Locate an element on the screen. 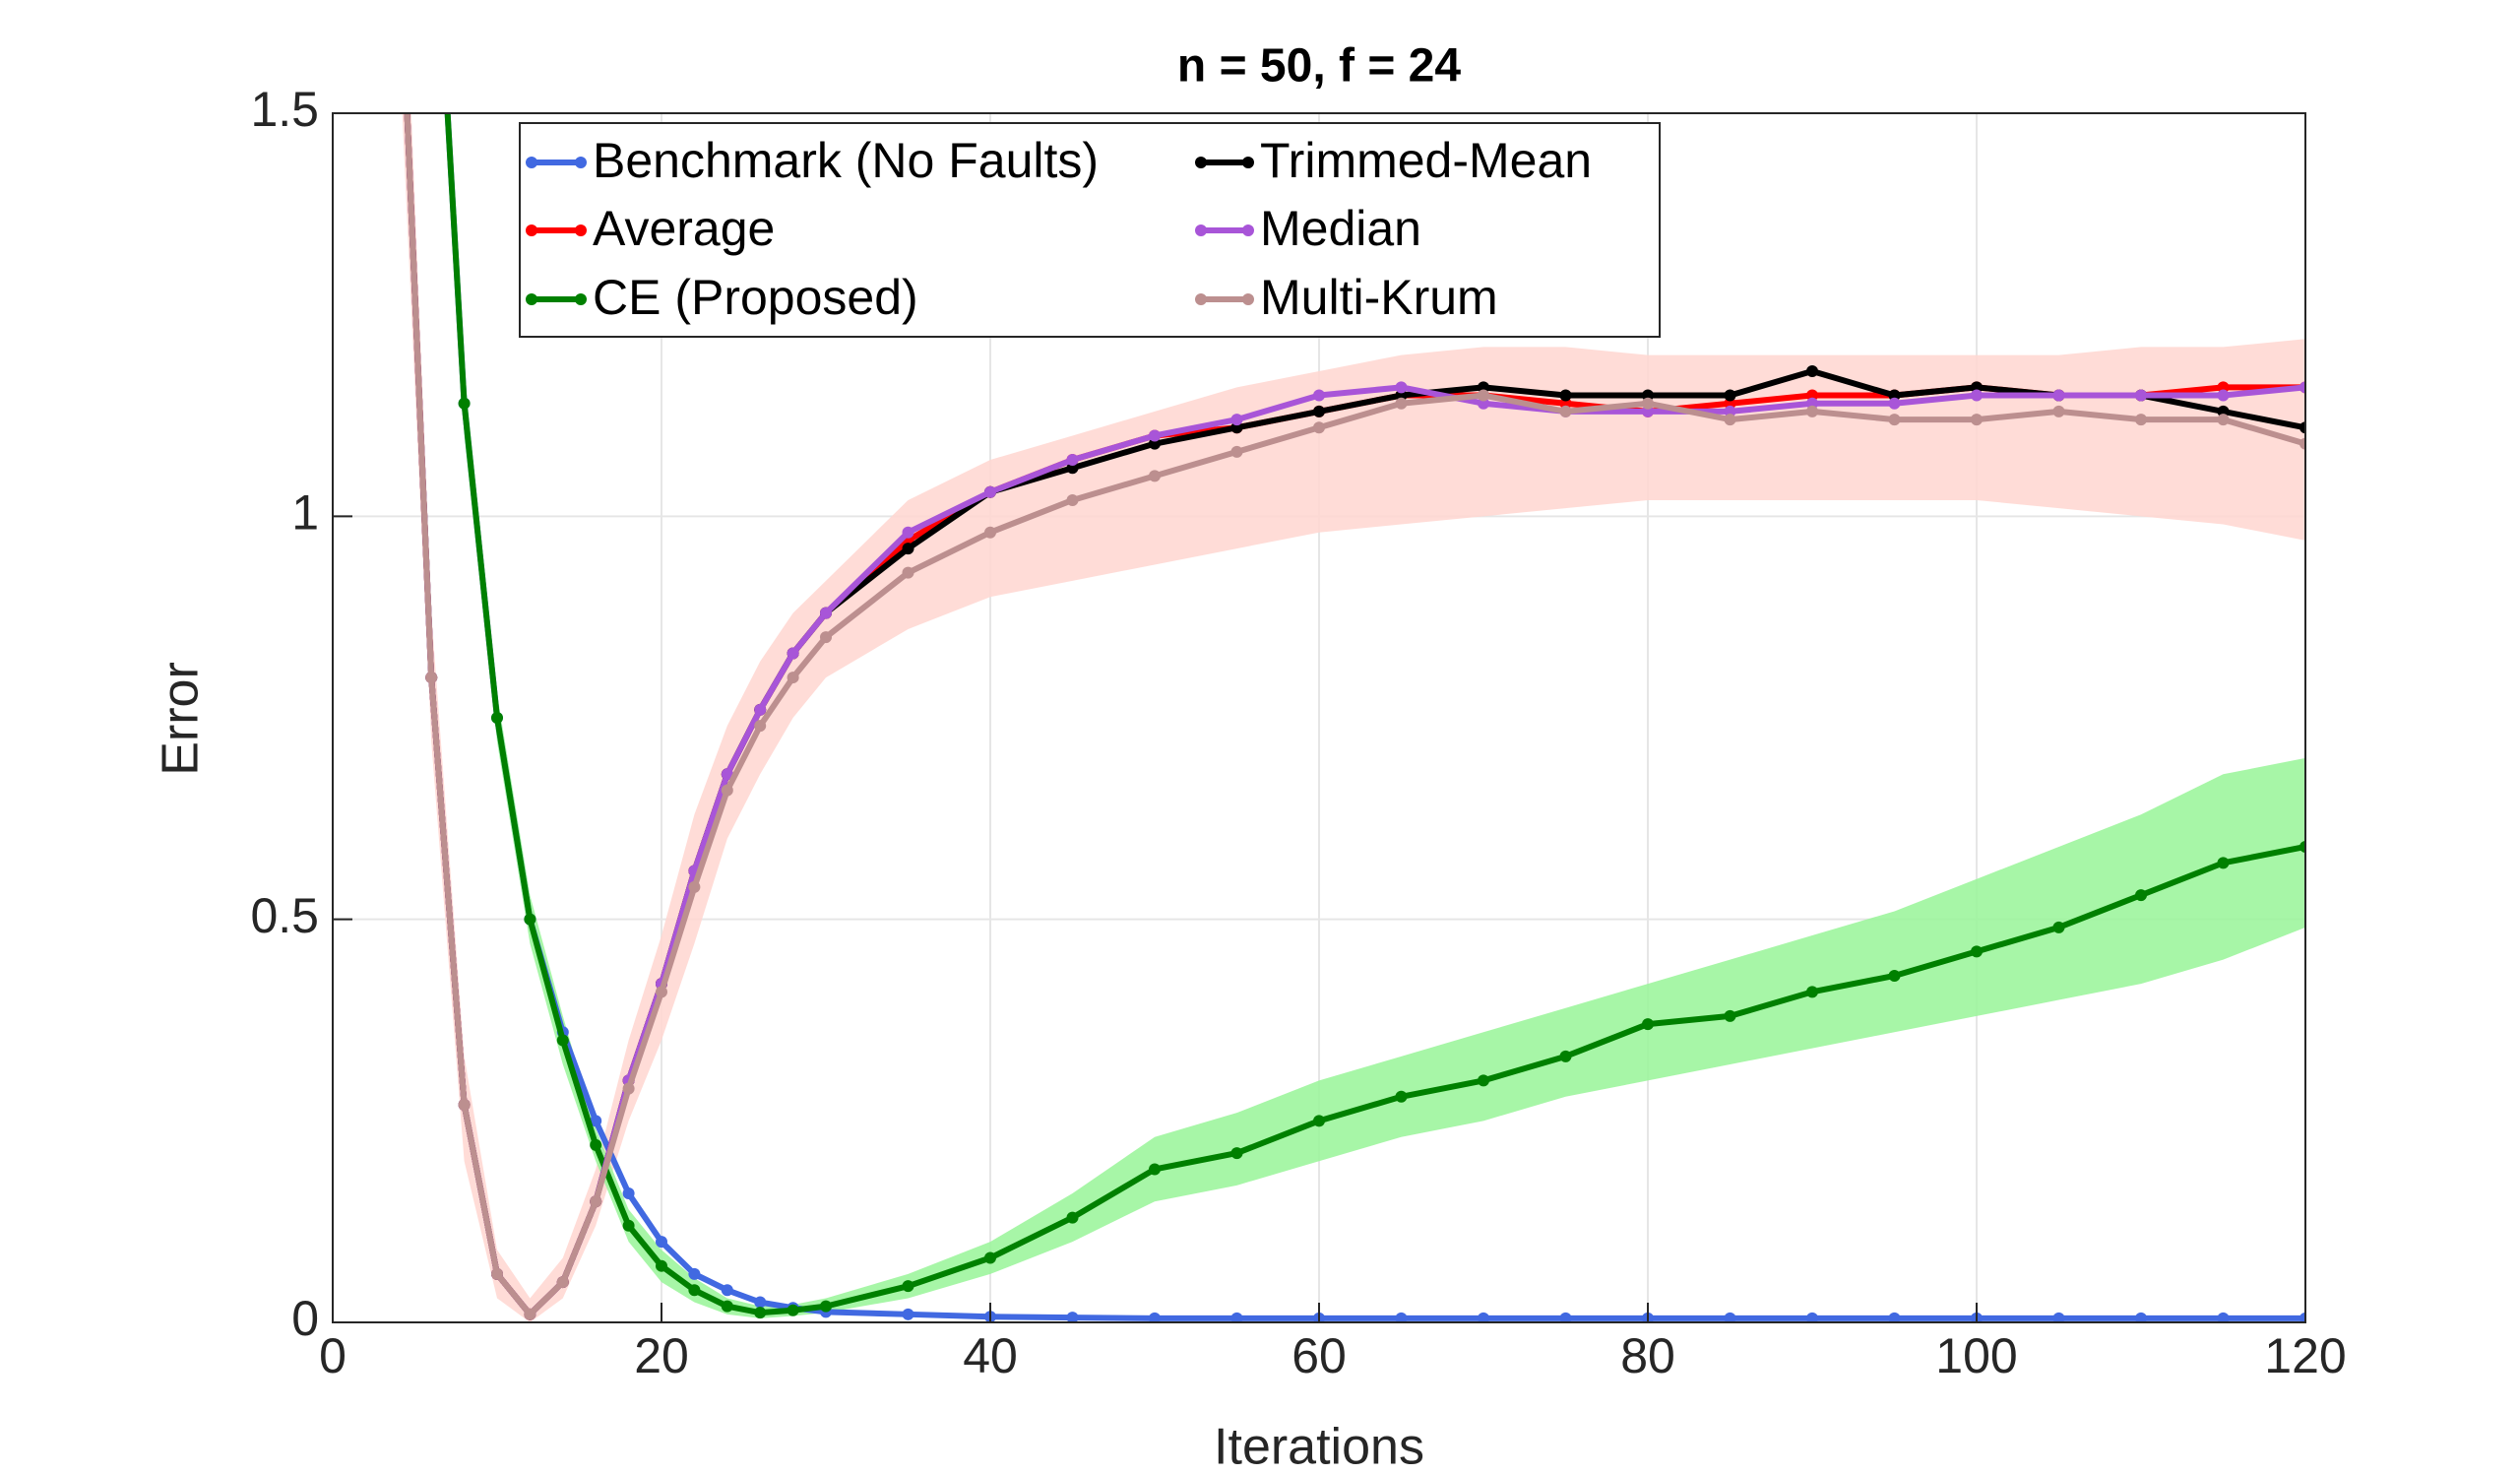  legend-label: CE (Proposed) is located at coordinates (755, 297).